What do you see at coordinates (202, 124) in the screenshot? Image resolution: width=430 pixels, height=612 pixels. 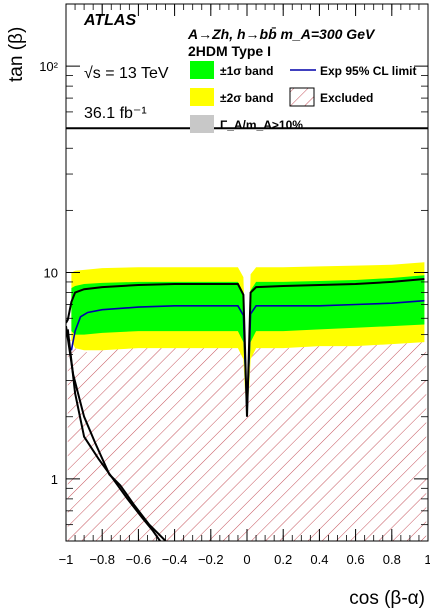 I see `legend-swatch-width` at bounding box center [202, 124].